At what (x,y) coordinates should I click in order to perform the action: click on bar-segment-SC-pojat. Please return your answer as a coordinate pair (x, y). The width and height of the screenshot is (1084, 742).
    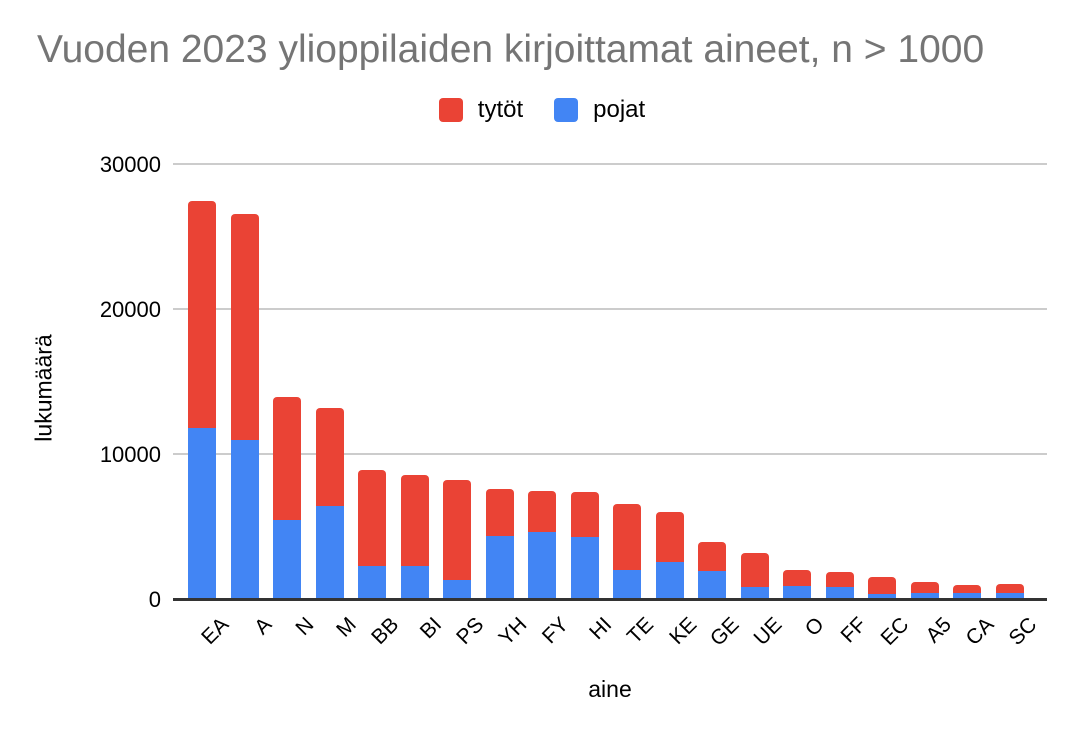
    Looking at the image, I should click on (1009, 596).